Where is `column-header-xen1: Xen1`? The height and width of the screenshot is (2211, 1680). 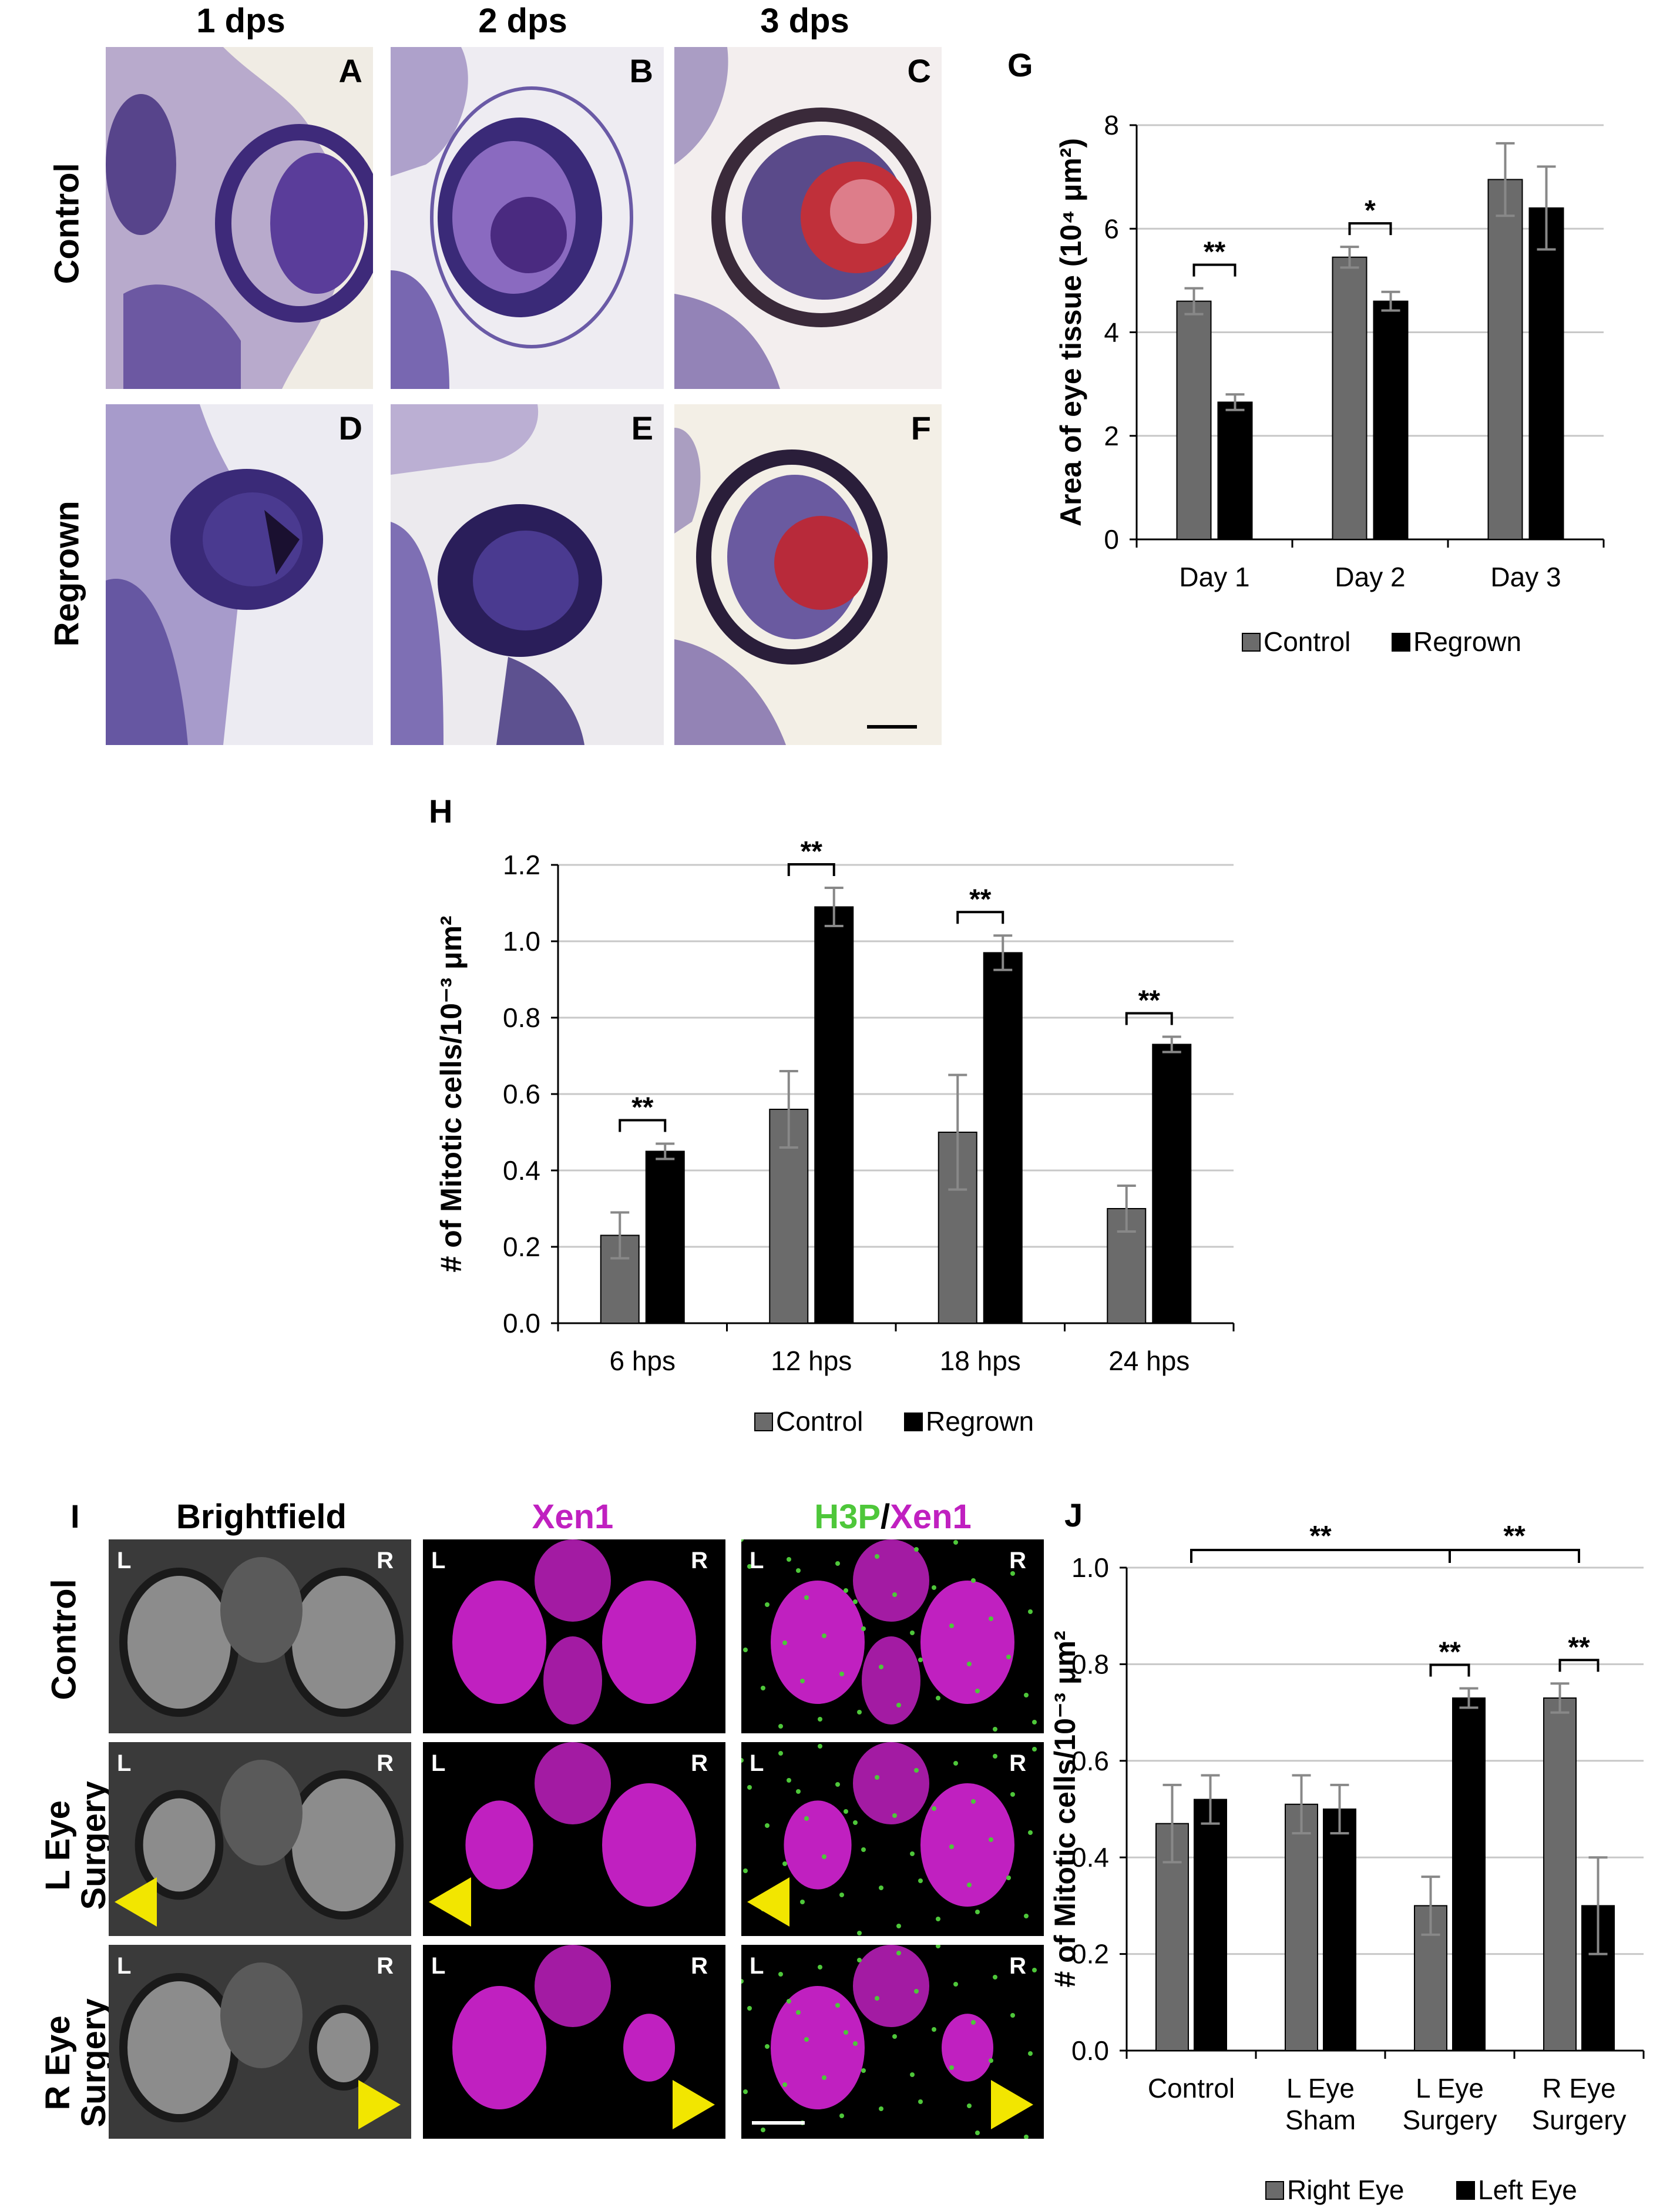
column-header-xen1: Xen1 is located at coordinates (572, 1516).